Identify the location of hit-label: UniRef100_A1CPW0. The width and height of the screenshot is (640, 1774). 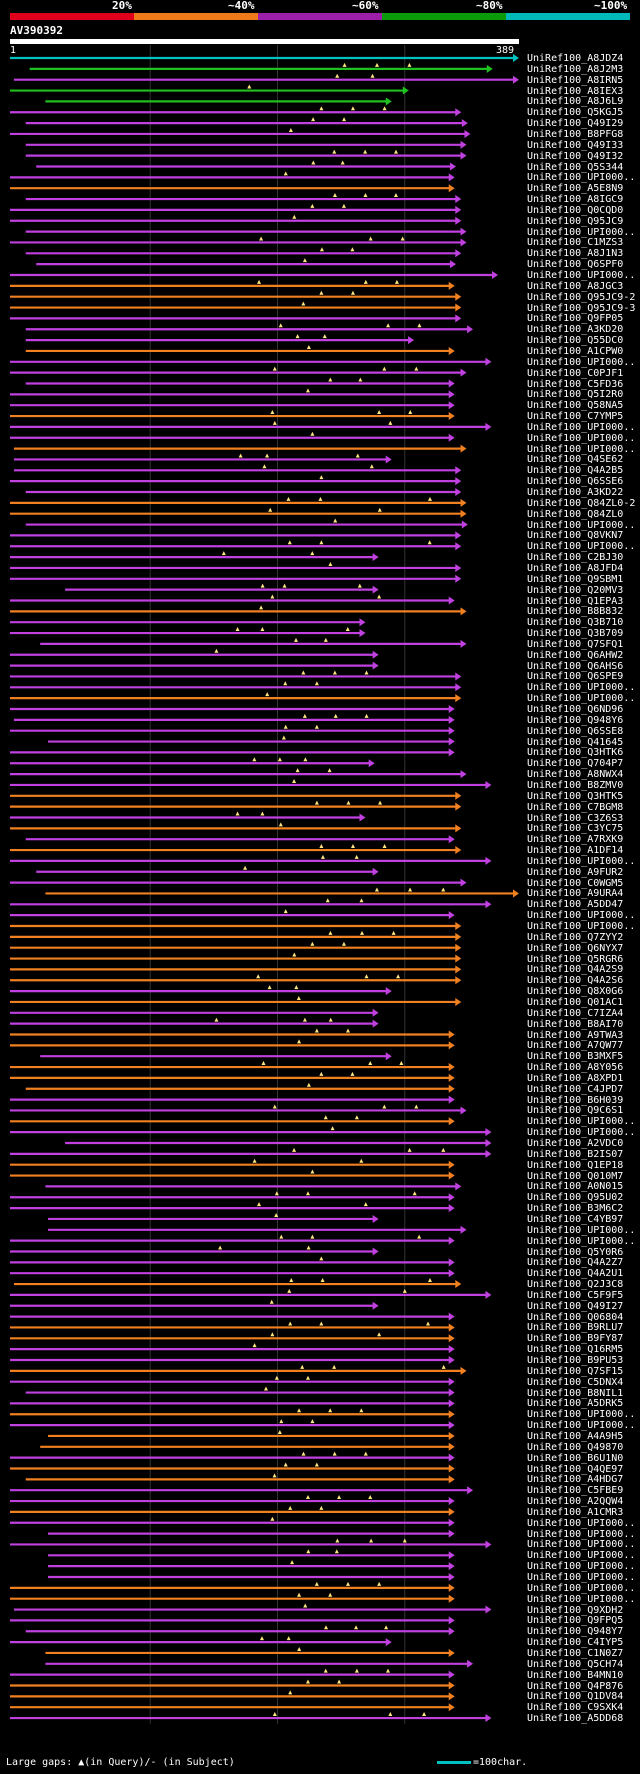
(575, 351).